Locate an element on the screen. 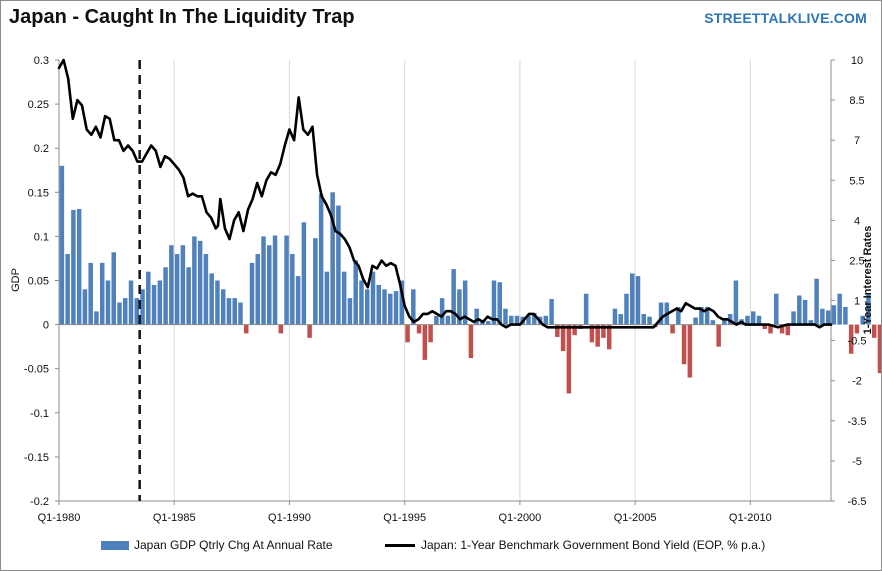 The image size is (882, 571). y-tick-label-left: 0.25 is located at coordinates (38, 105).